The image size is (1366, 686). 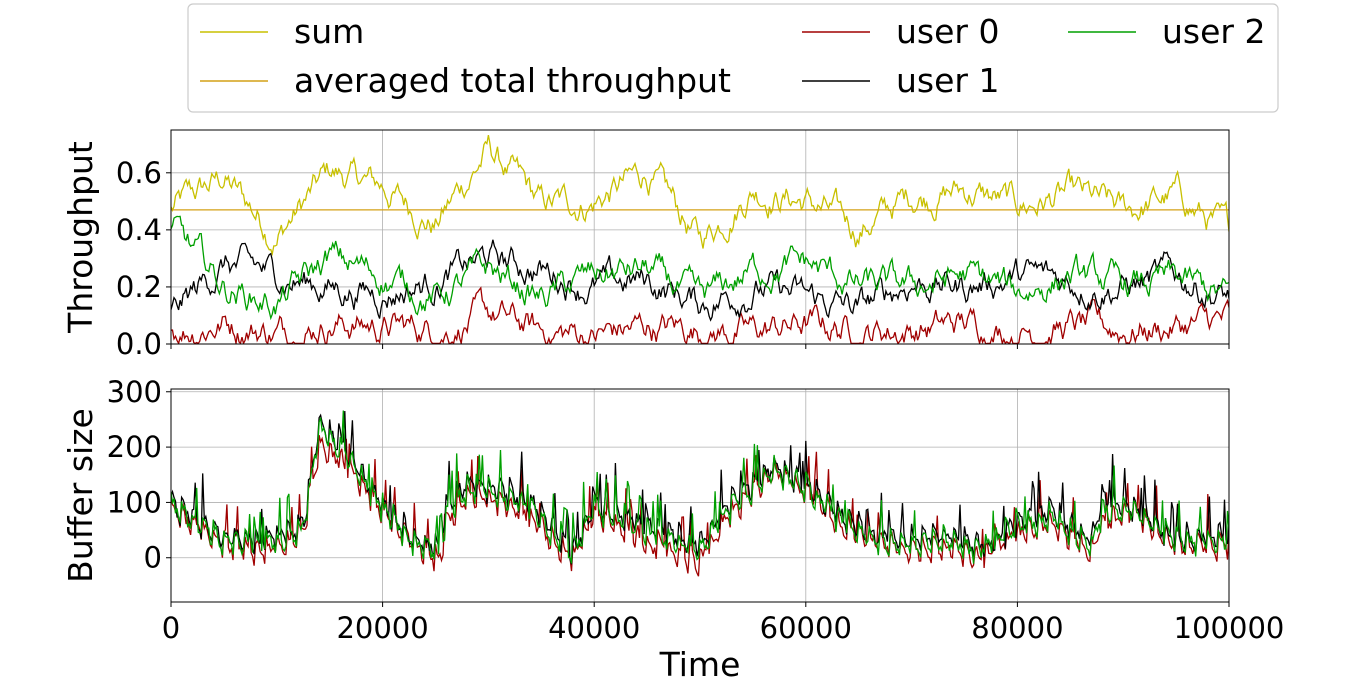 I want to click on y-tick-label: 100, so click(x=134, y=502).